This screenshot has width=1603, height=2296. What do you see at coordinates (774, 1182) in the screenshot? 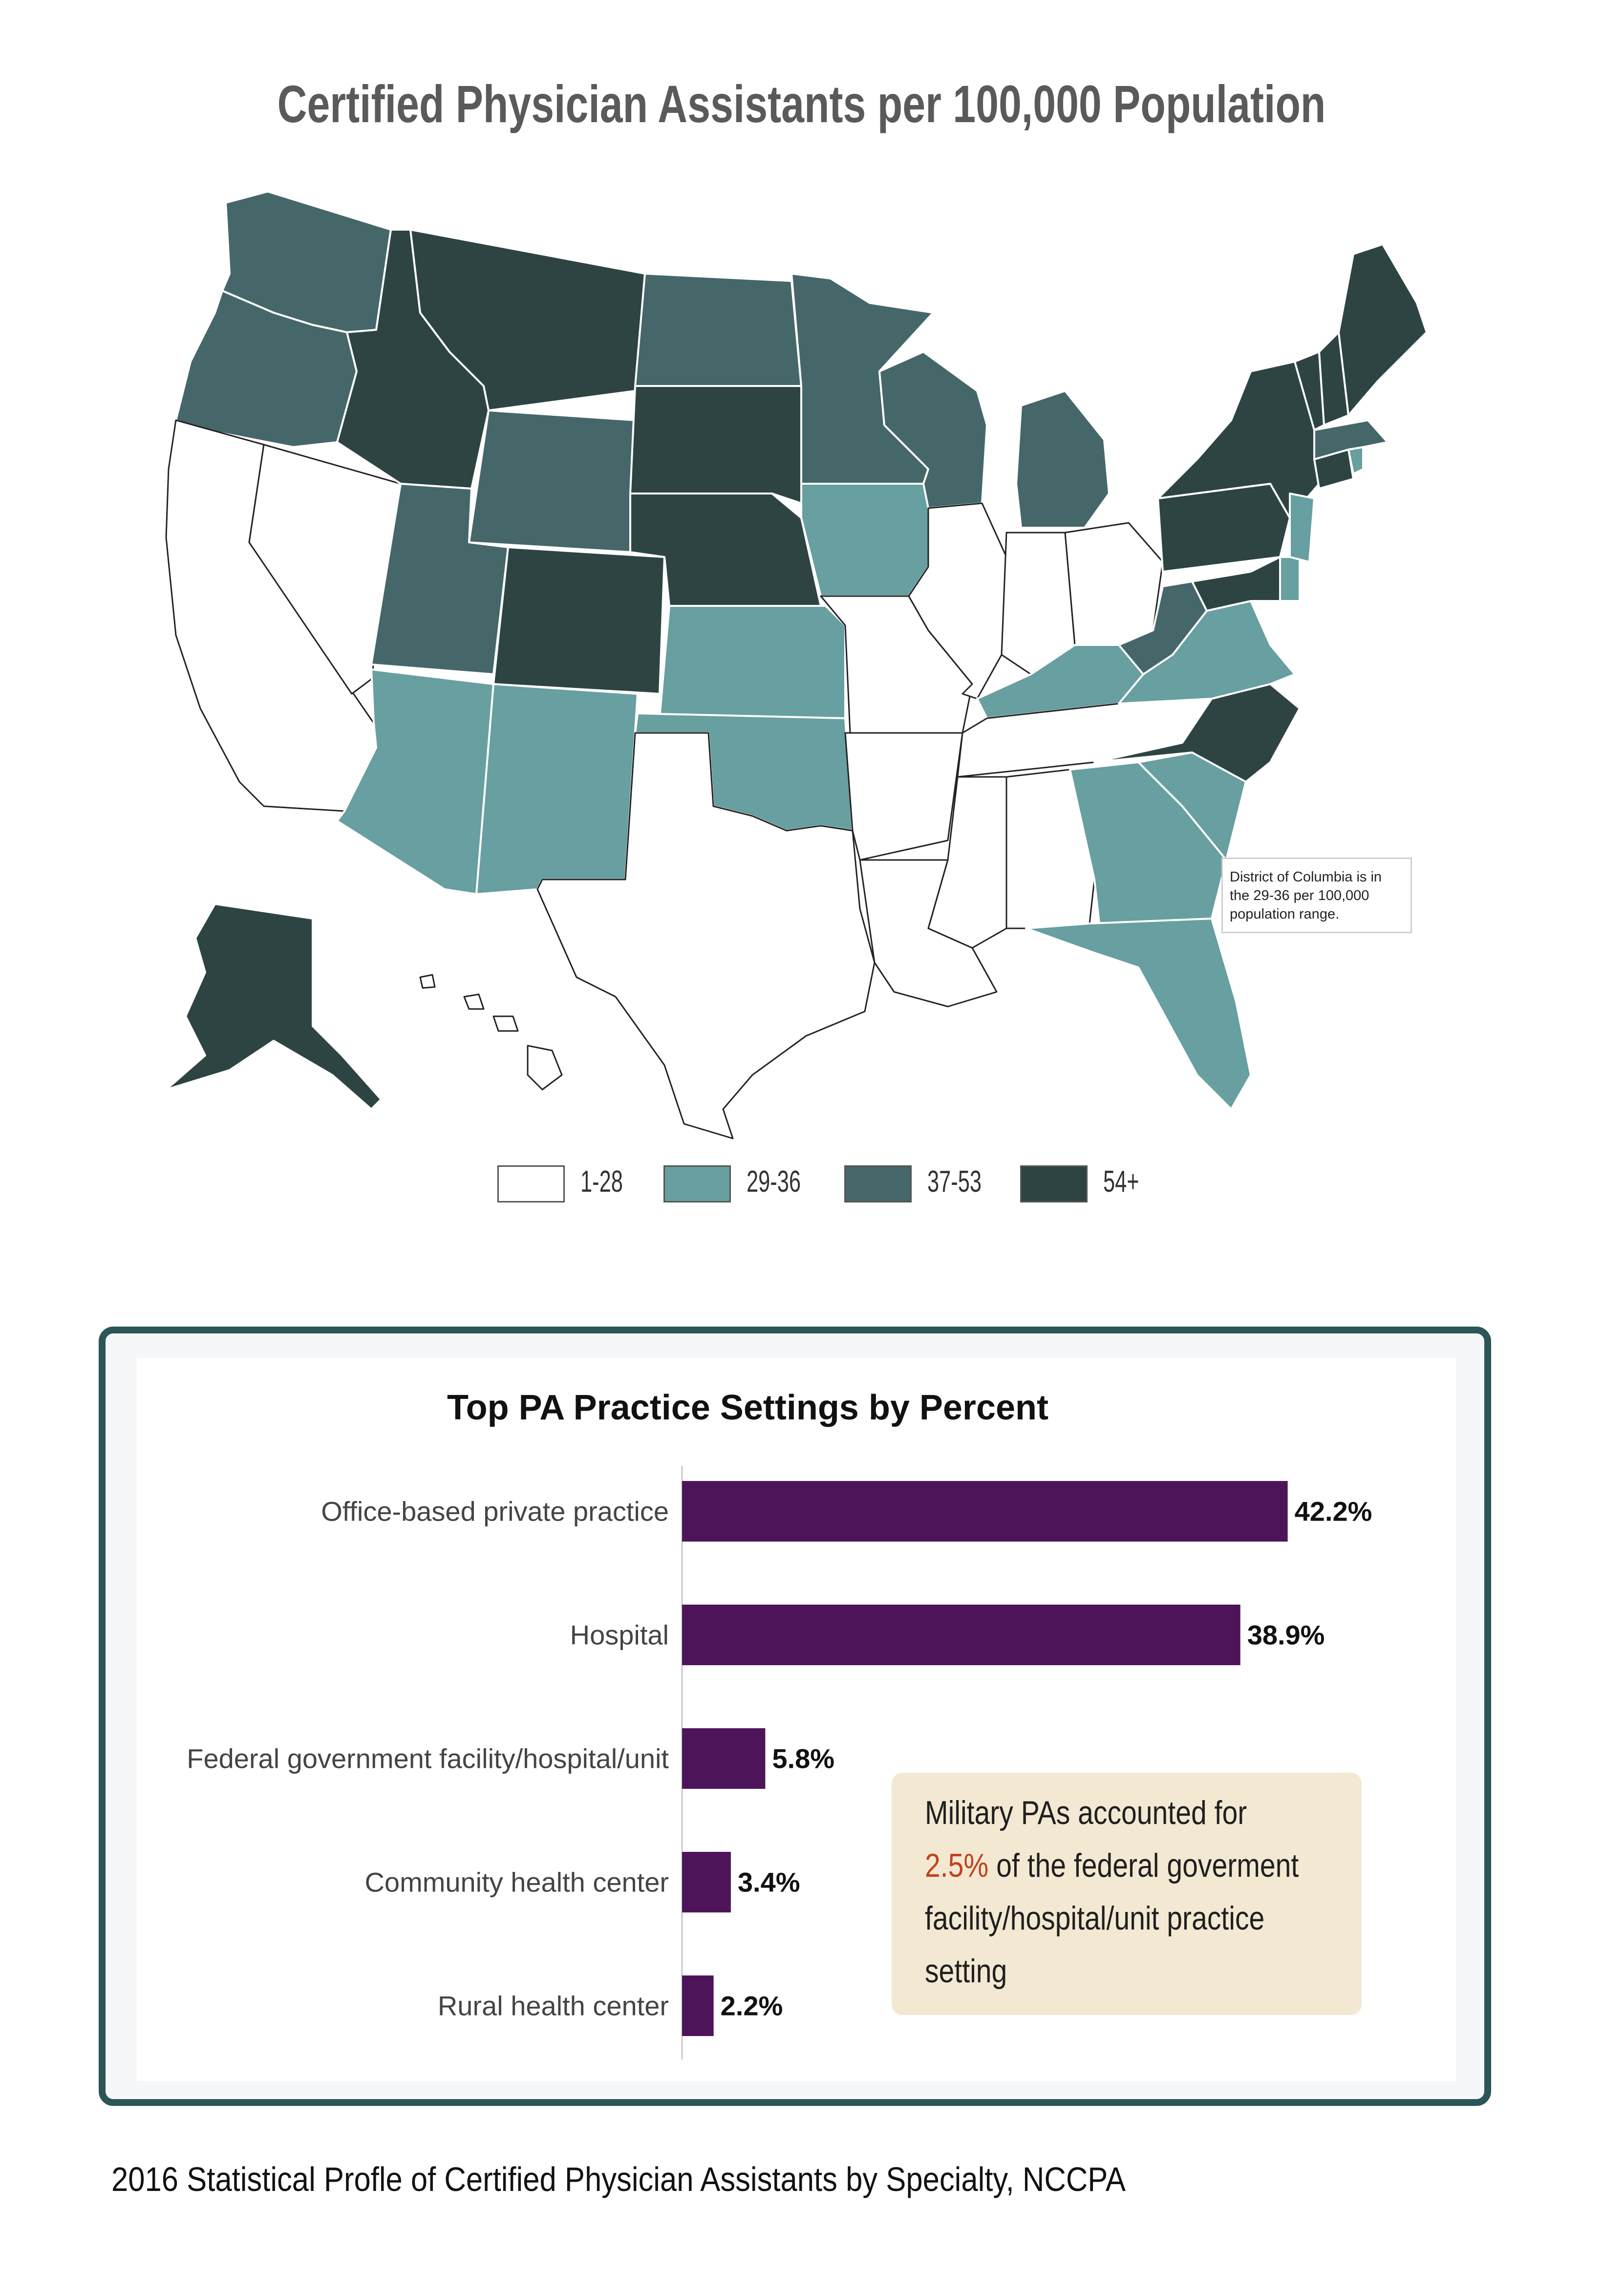
I see `legend-label: 29-36` at bounding box center [774, 1182].